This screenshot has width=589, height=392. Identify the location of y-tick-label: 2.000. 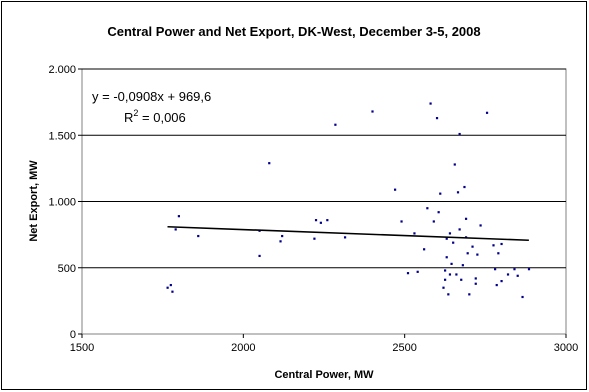
(62, 70).